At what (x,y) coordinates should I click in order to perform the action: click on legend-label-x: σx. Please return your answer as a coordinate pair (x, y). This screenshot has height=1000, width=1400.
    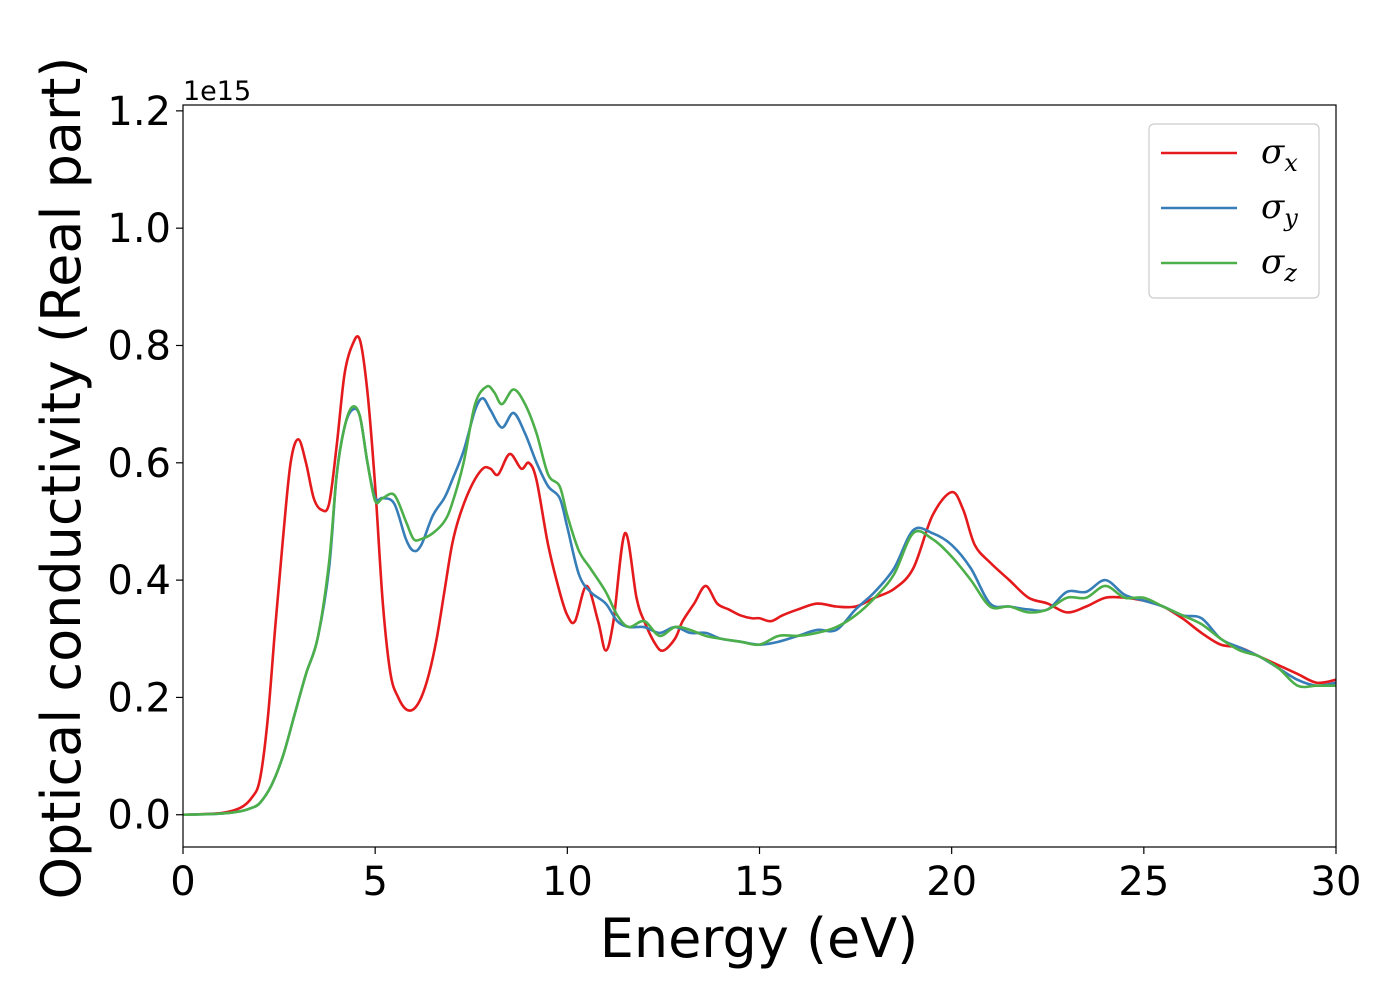
    Looking at the image, I should click on (1279, 154).